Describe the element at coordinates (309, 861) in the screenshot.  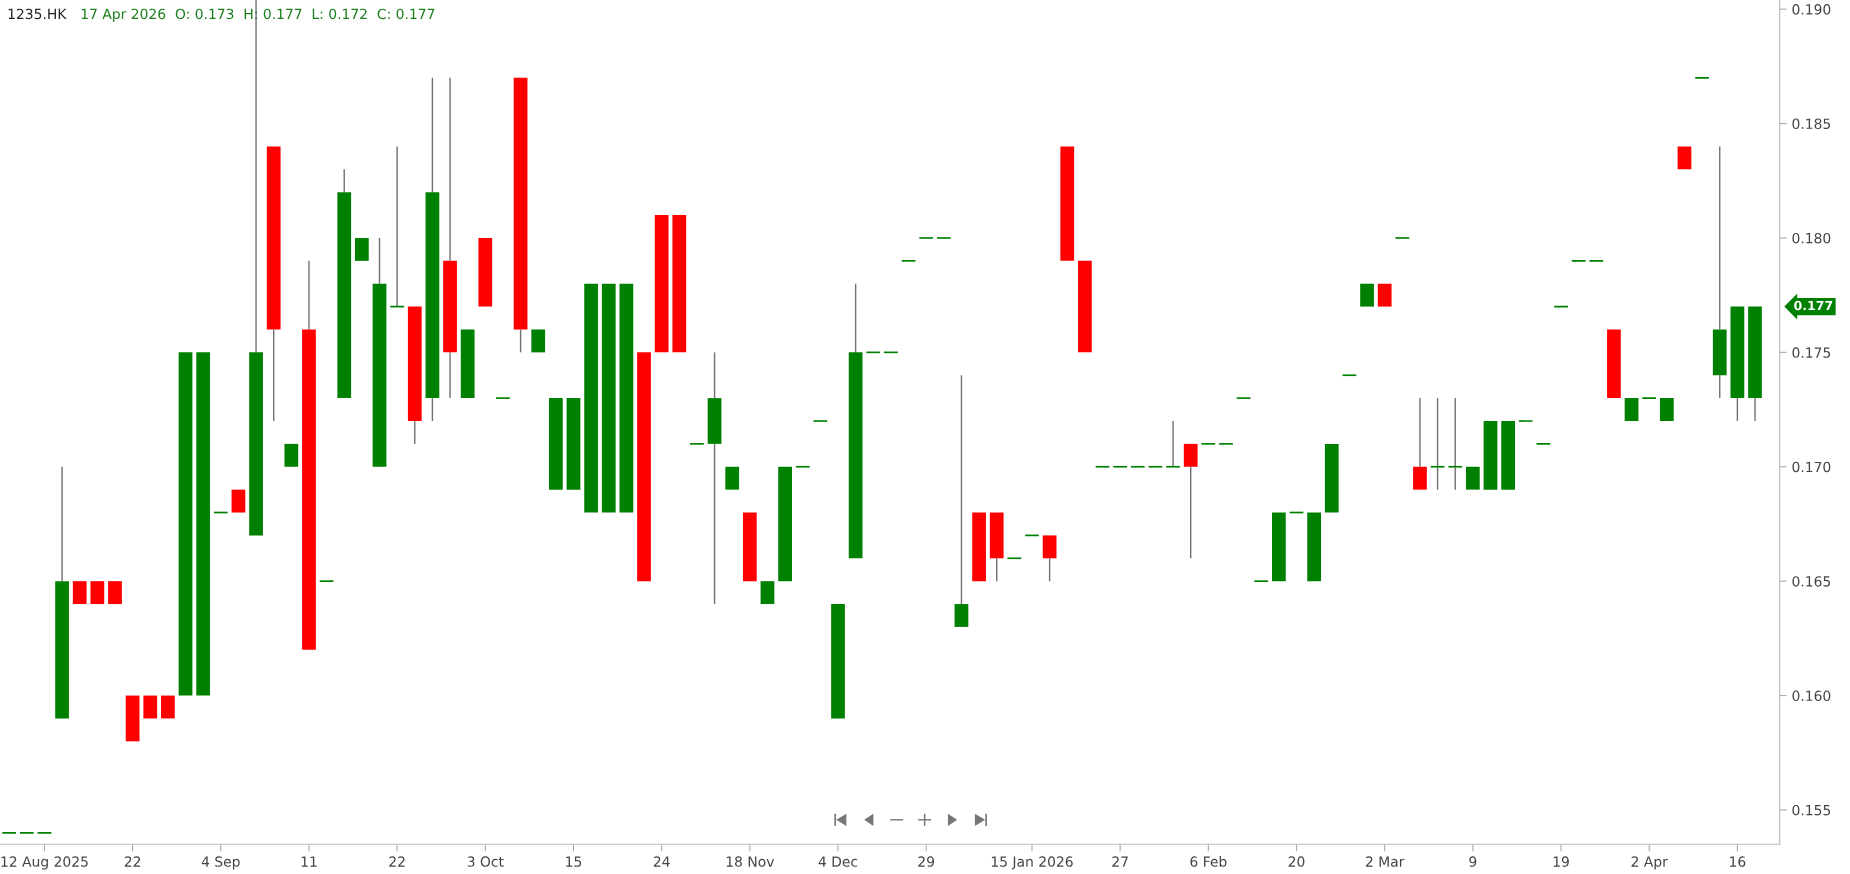
I see `x-tick-label: 11` at that location.